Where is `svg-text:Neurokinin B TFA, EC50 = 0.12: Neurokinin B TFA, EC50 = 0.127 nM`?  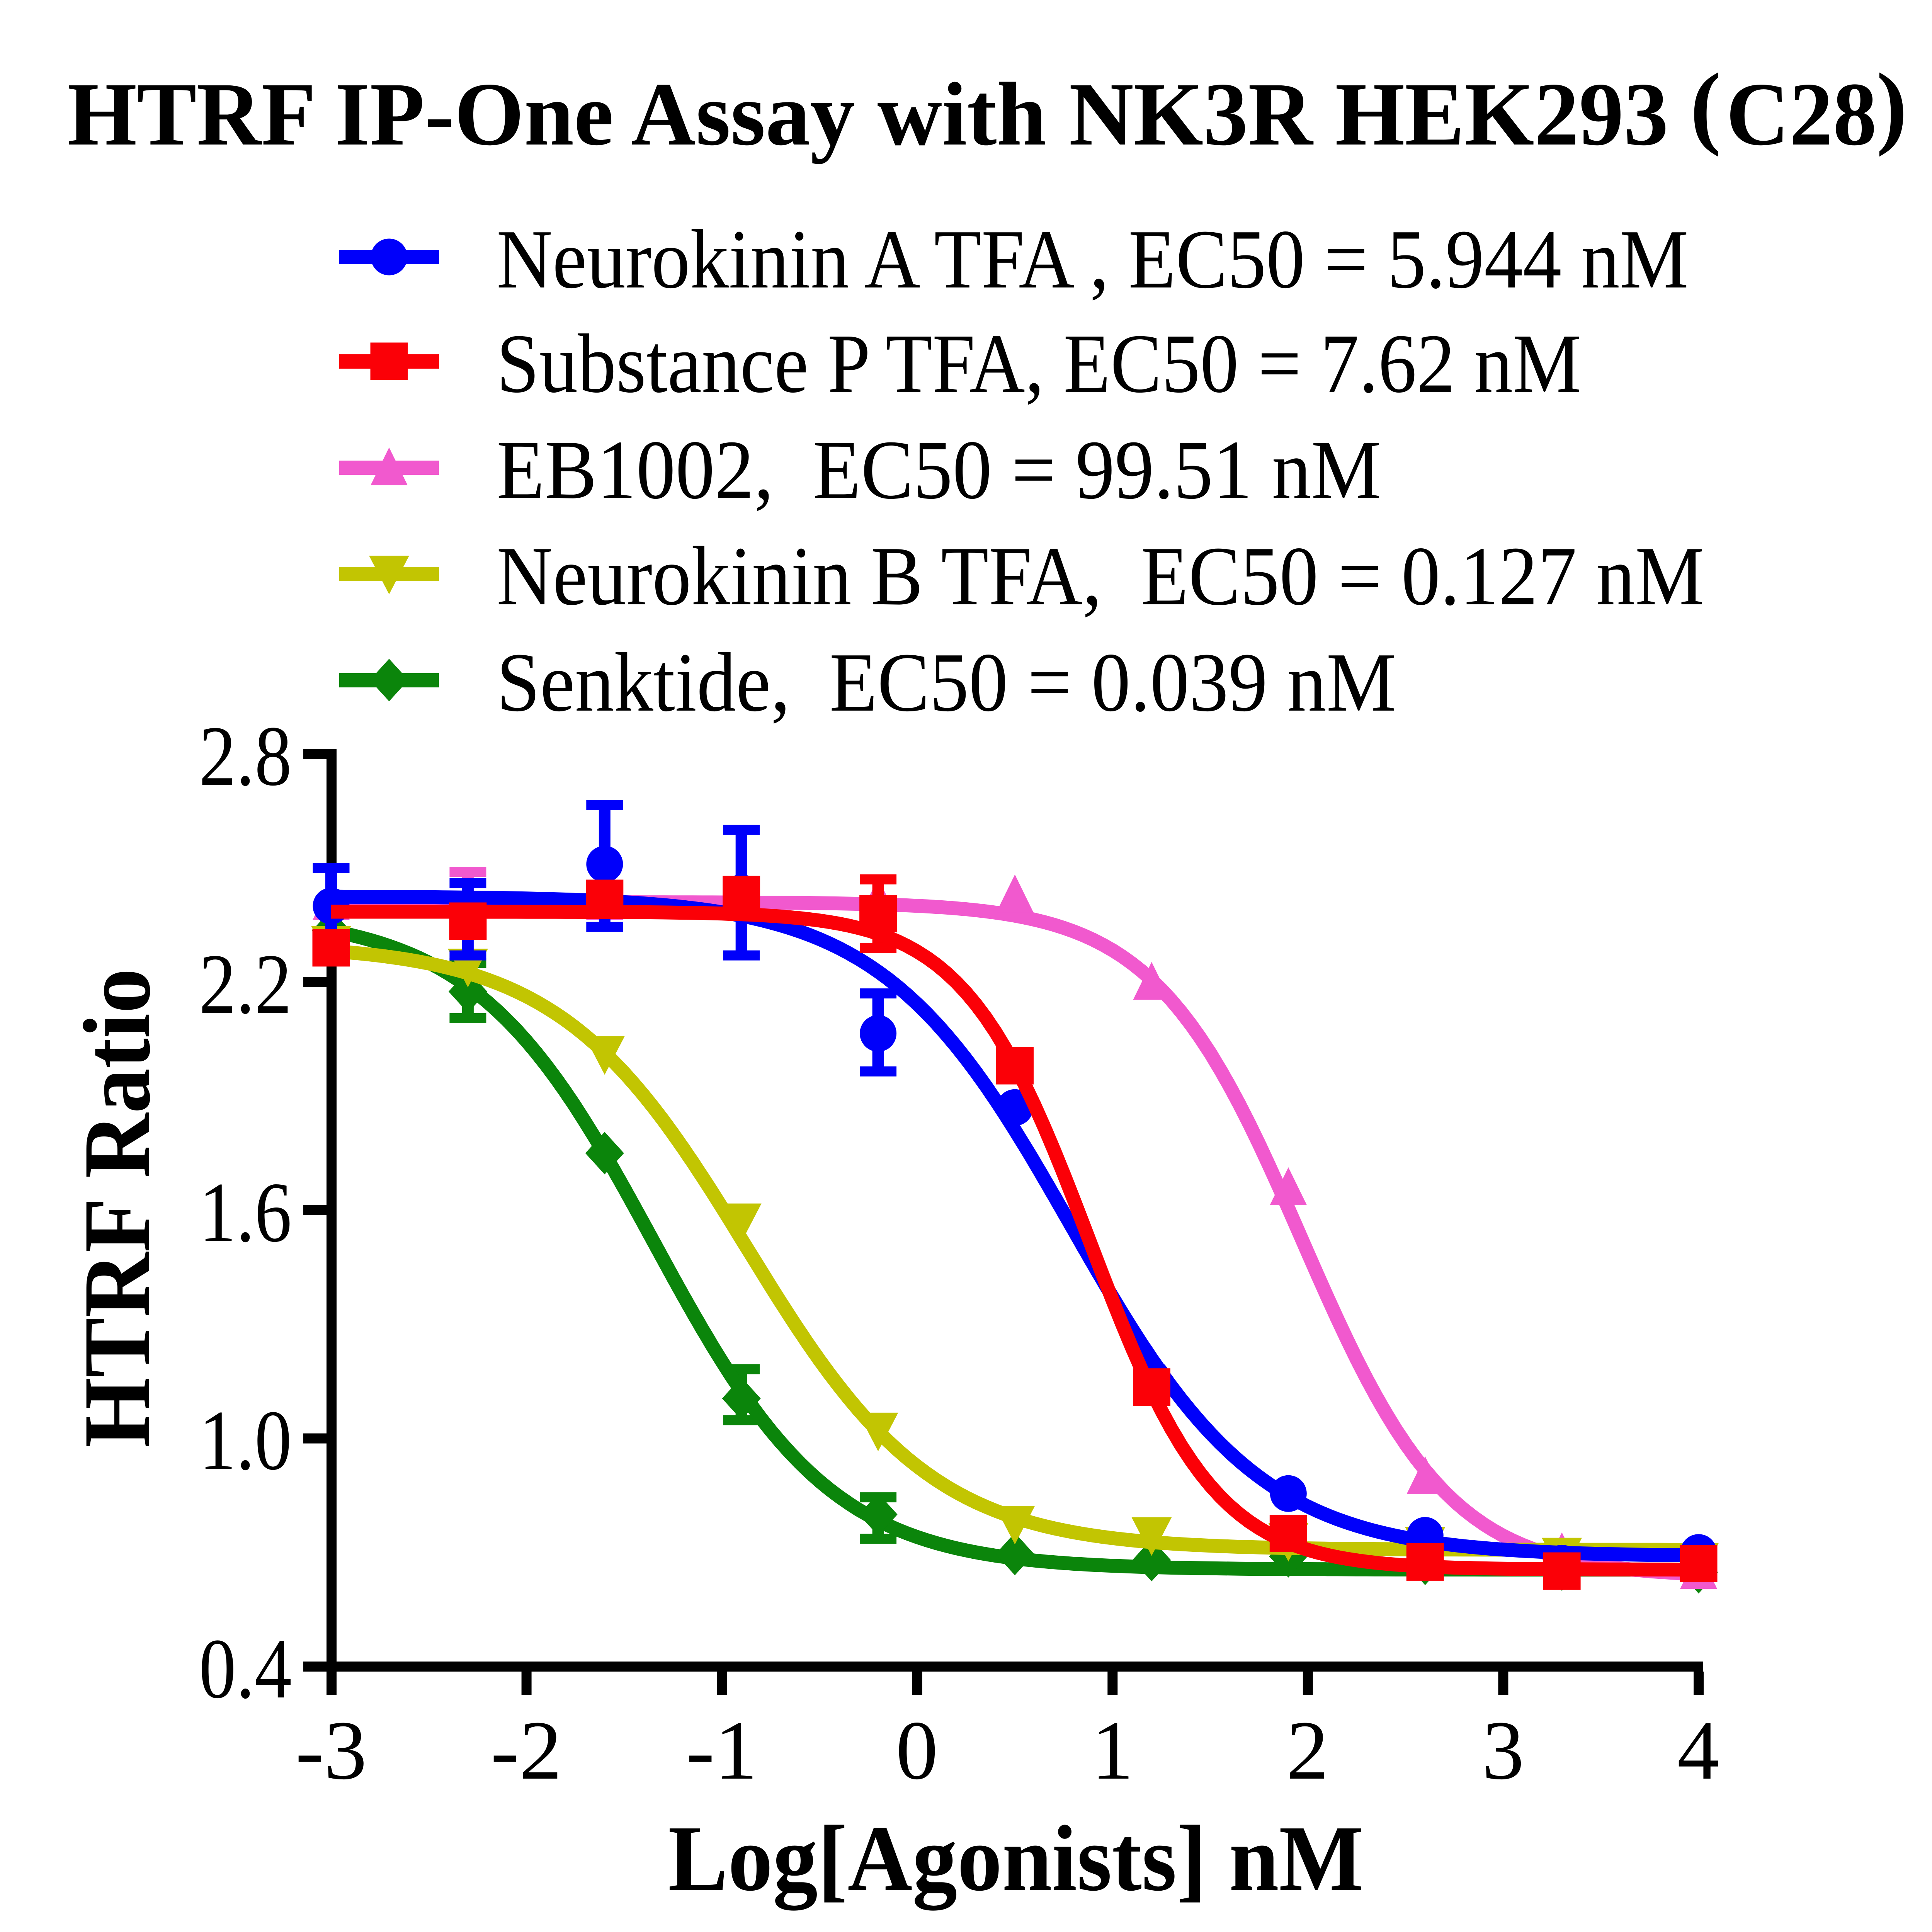 svg-text:Neurokinin B TFA, EC50 = 0.12: Neurokinin B TFA, EC50 = 0.127 nM is located at coordinates (1100, 577).